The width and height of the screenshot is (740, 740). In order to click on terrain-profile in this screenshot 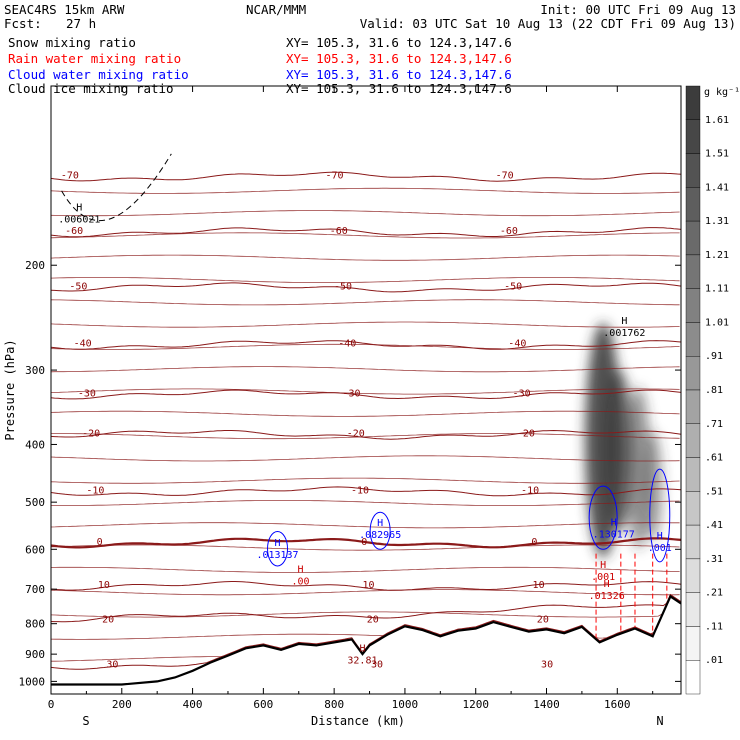, I will do `click(366, 640)`.